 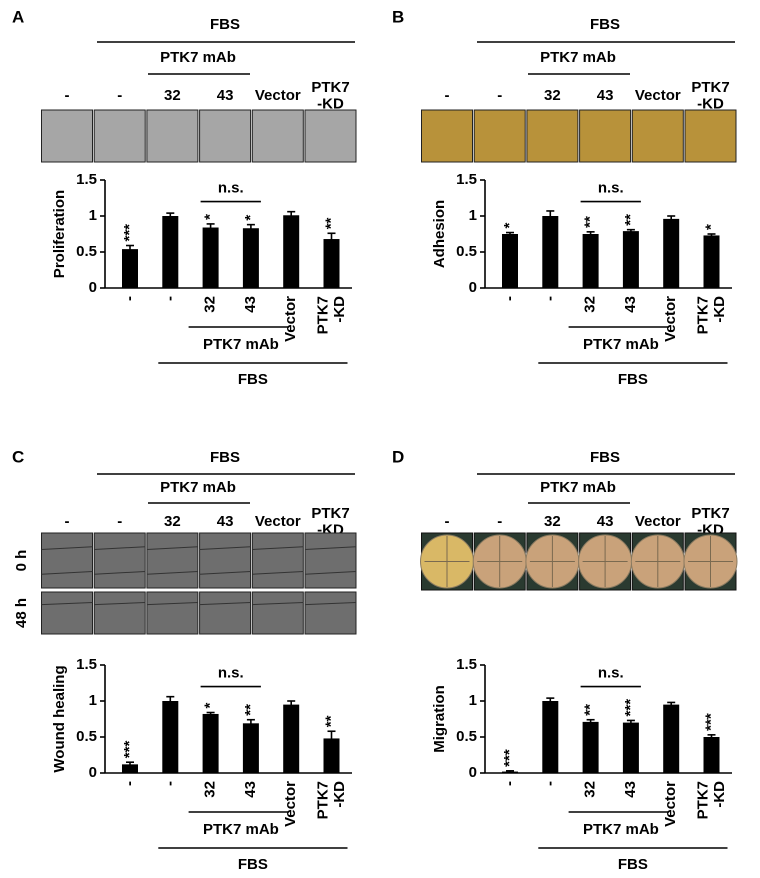 I want to click on header-label: PTK7 mAb, so click(x=578, y=57).